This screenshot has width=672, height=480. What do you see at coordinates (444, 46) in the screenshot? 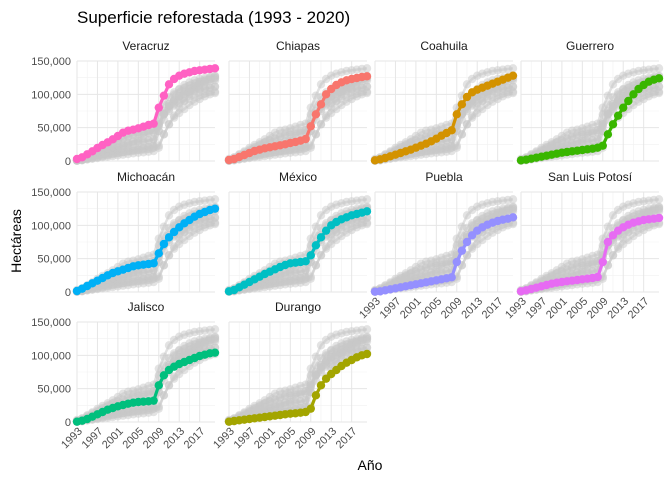
I see `facet-strip-label: Coahuila` at bounding box center [444, 46].